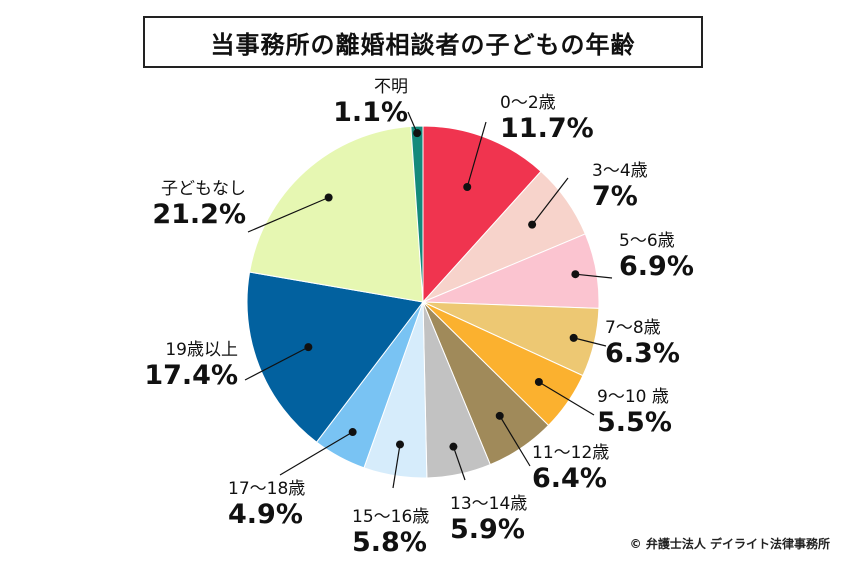 The height and width of the screenshot is (564, 850). Describe the element at coordinates (370, 112) in the screenshot. I see `slice-value-label: 1.1%` at that location.